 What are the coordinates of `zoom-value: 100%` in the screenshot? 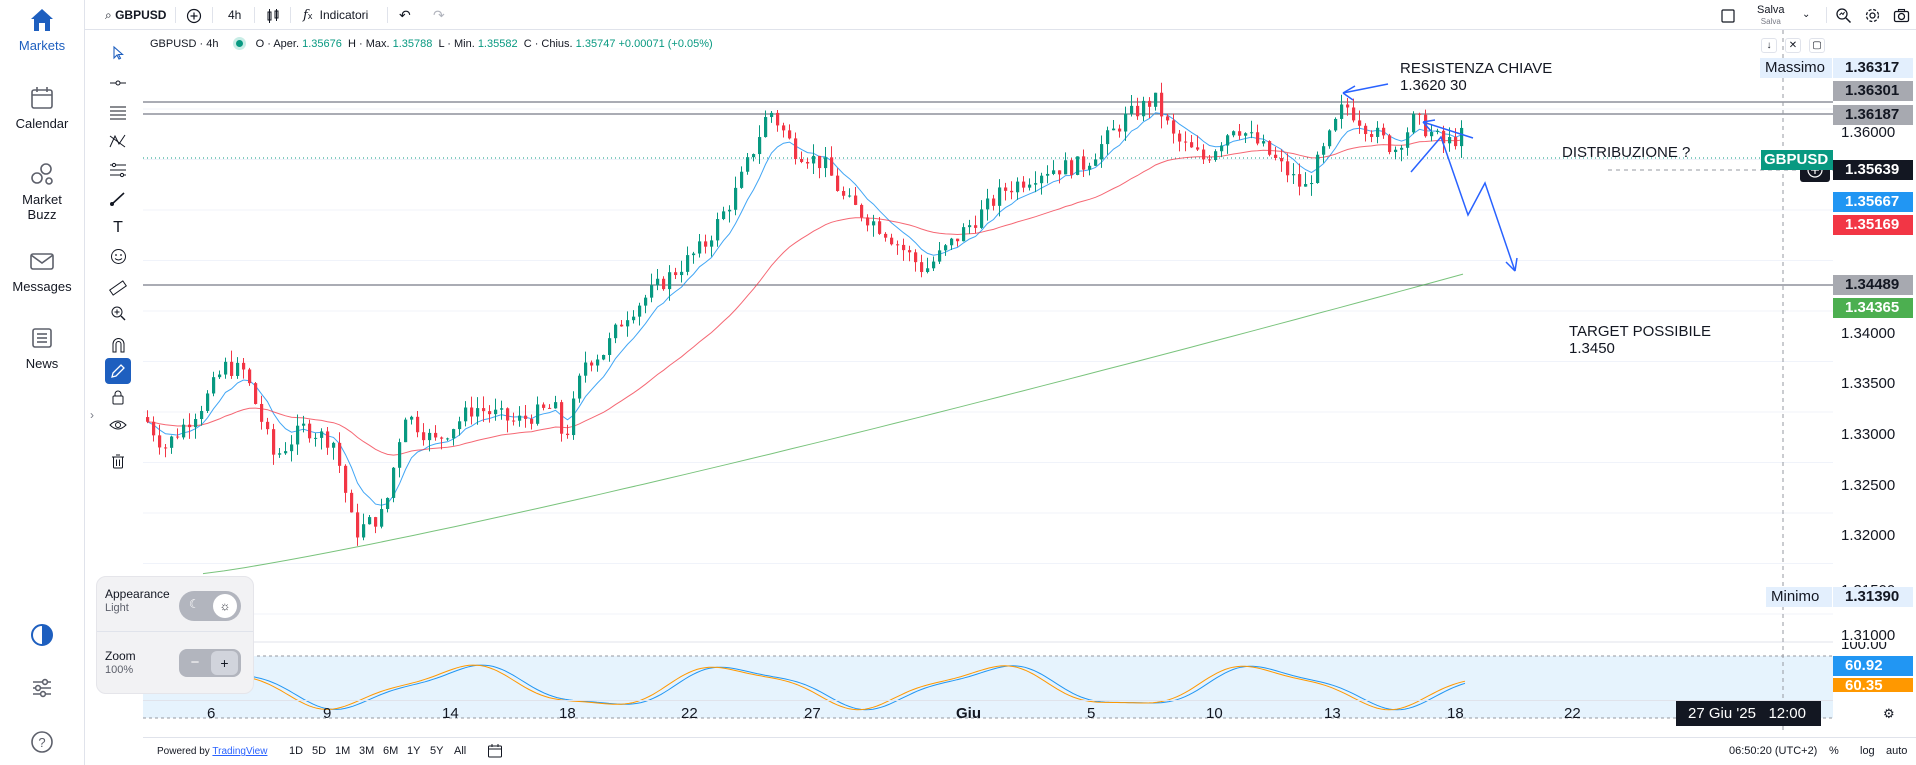 It's located at (119, 670).